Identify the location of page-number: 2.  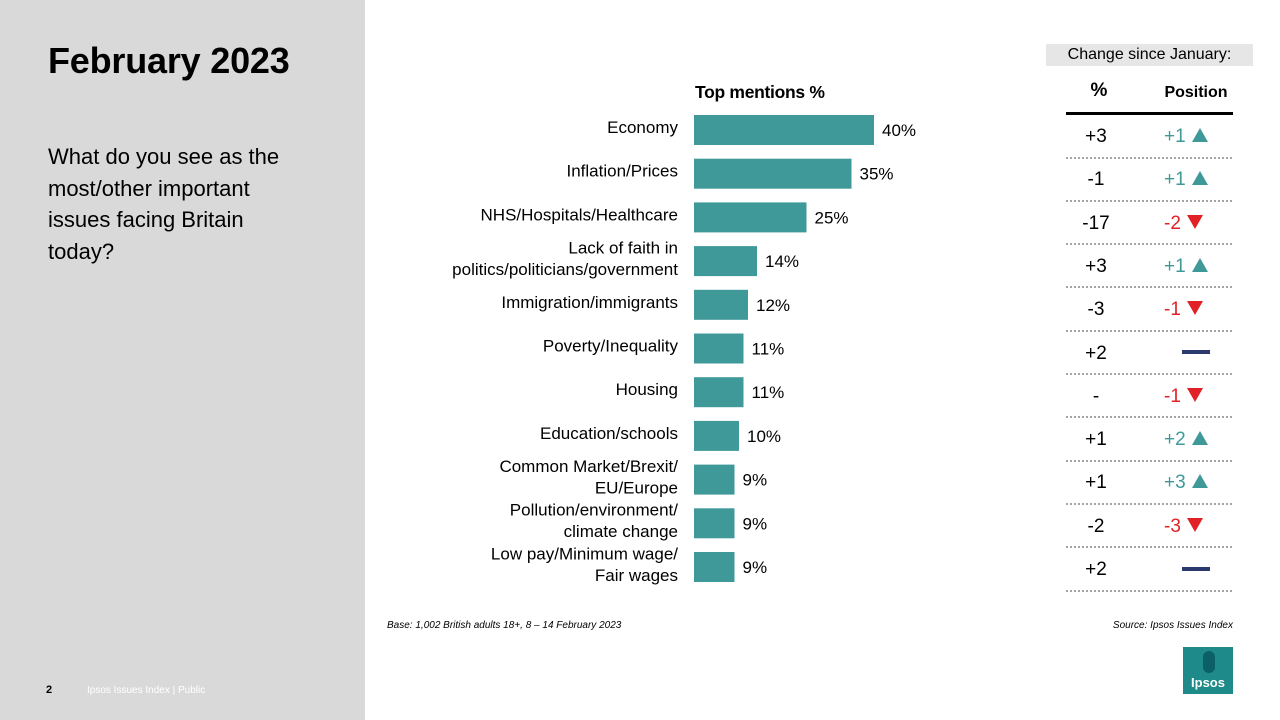
(49, 690).